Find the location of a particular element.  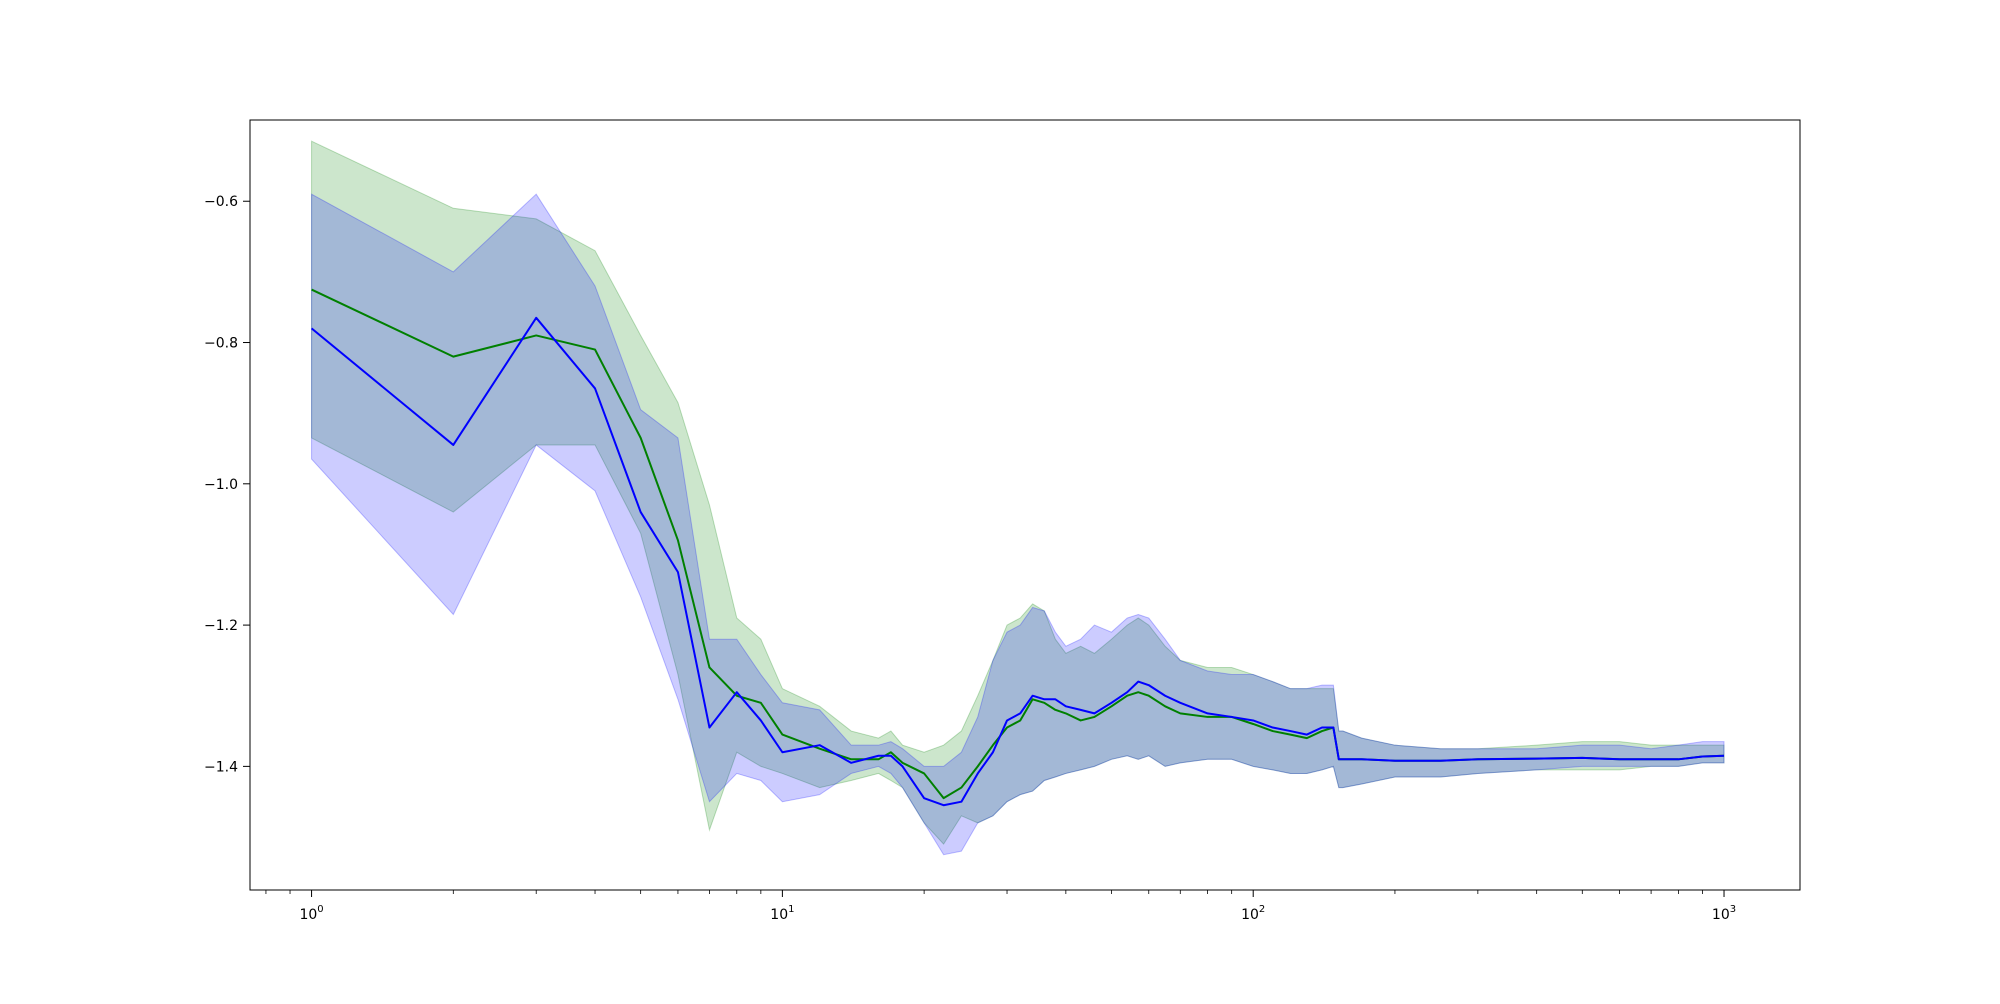

x-tick-label: 10³ is located at coordinates (1724, 913).